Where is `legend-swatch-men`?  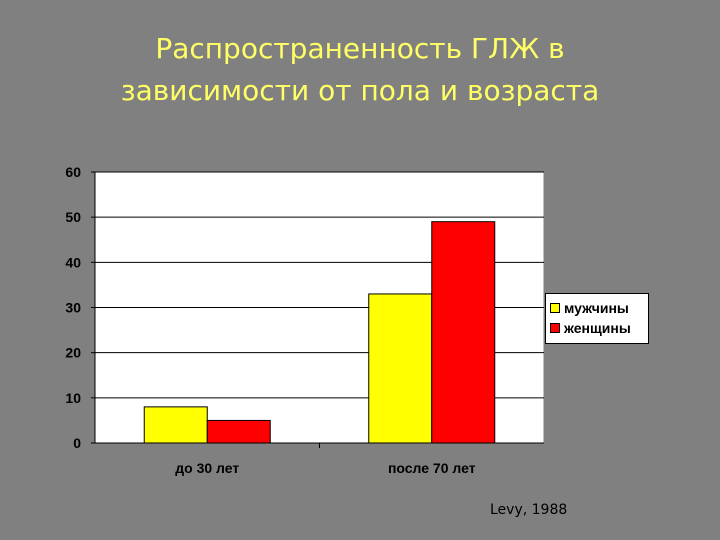
legend-swatch-men is located at coordinates (555, 308).